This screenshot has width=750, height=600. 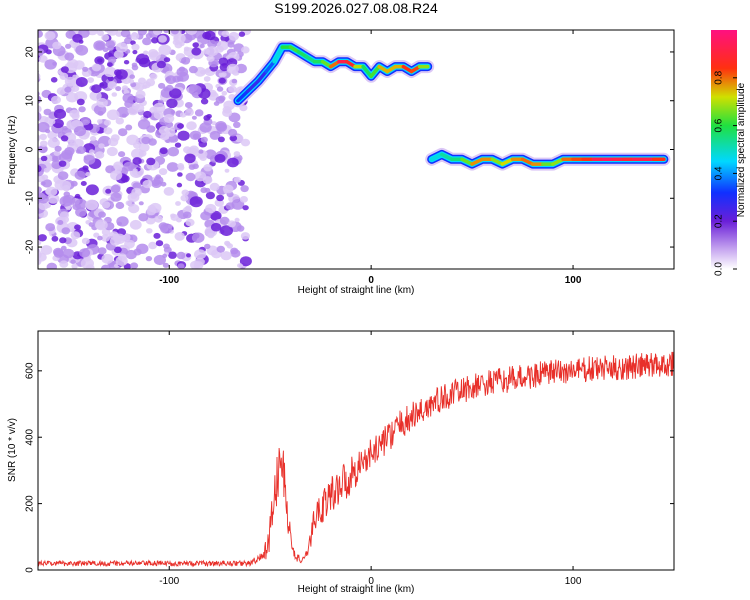 What do you see at coordinates (356, 8) in the screenshot?
I see `chart-title: S199.2026.027.08.08.R24` at bounding box center [356, 8].